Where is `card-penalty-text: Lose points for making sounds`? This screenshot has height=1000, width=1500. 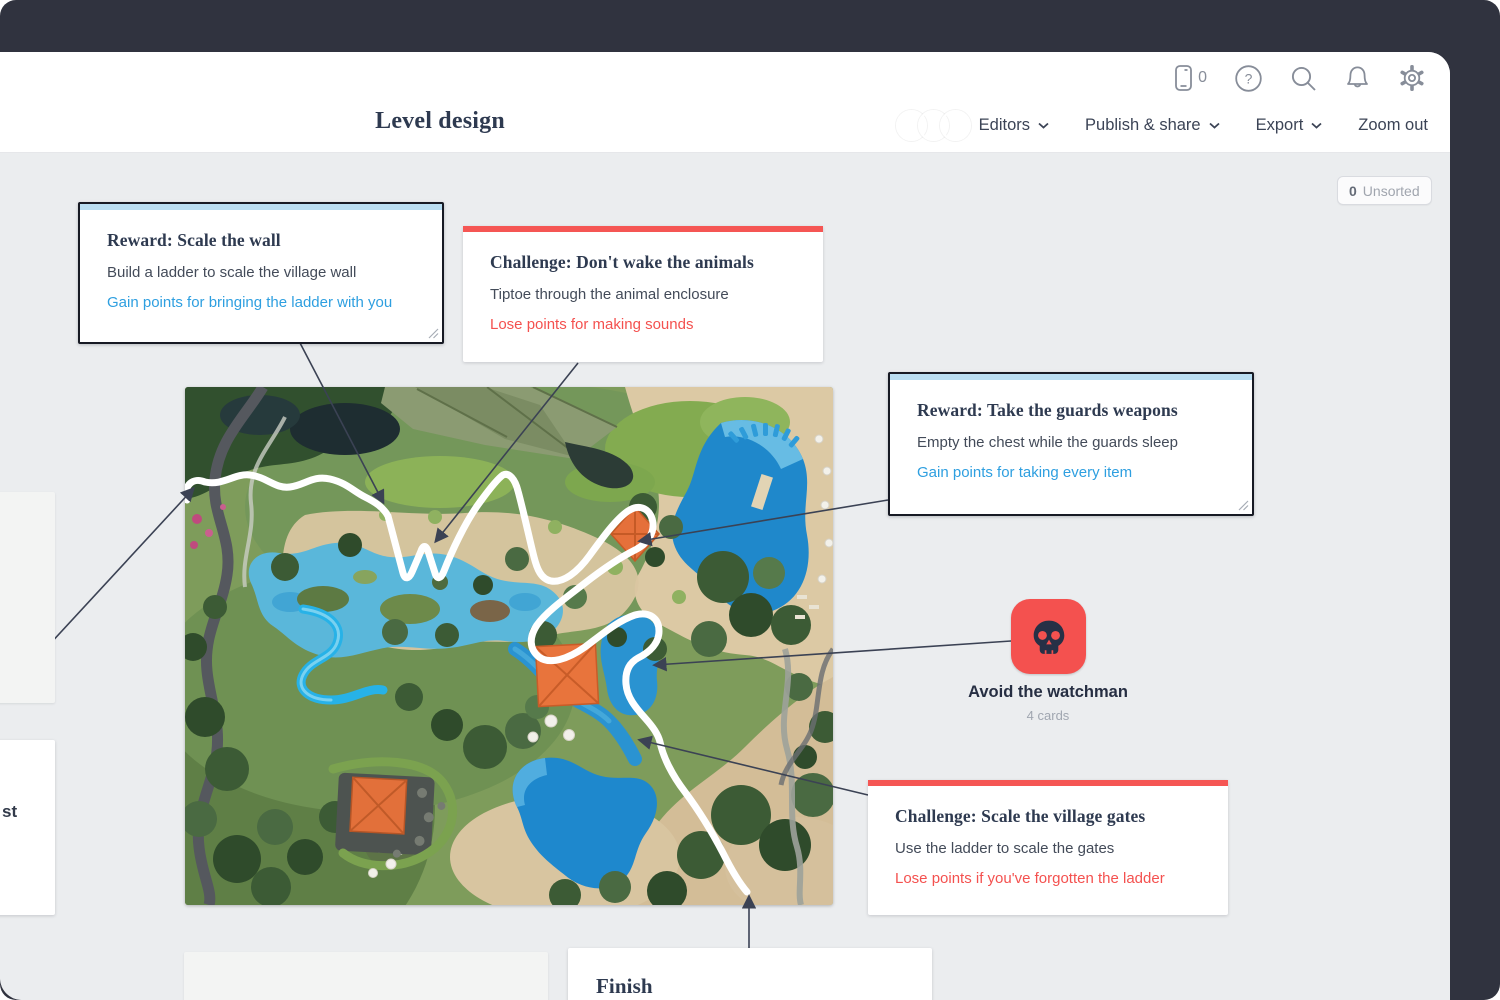 card-penalty-text: Lose points for making sounds is located at coordinates (592, 324).